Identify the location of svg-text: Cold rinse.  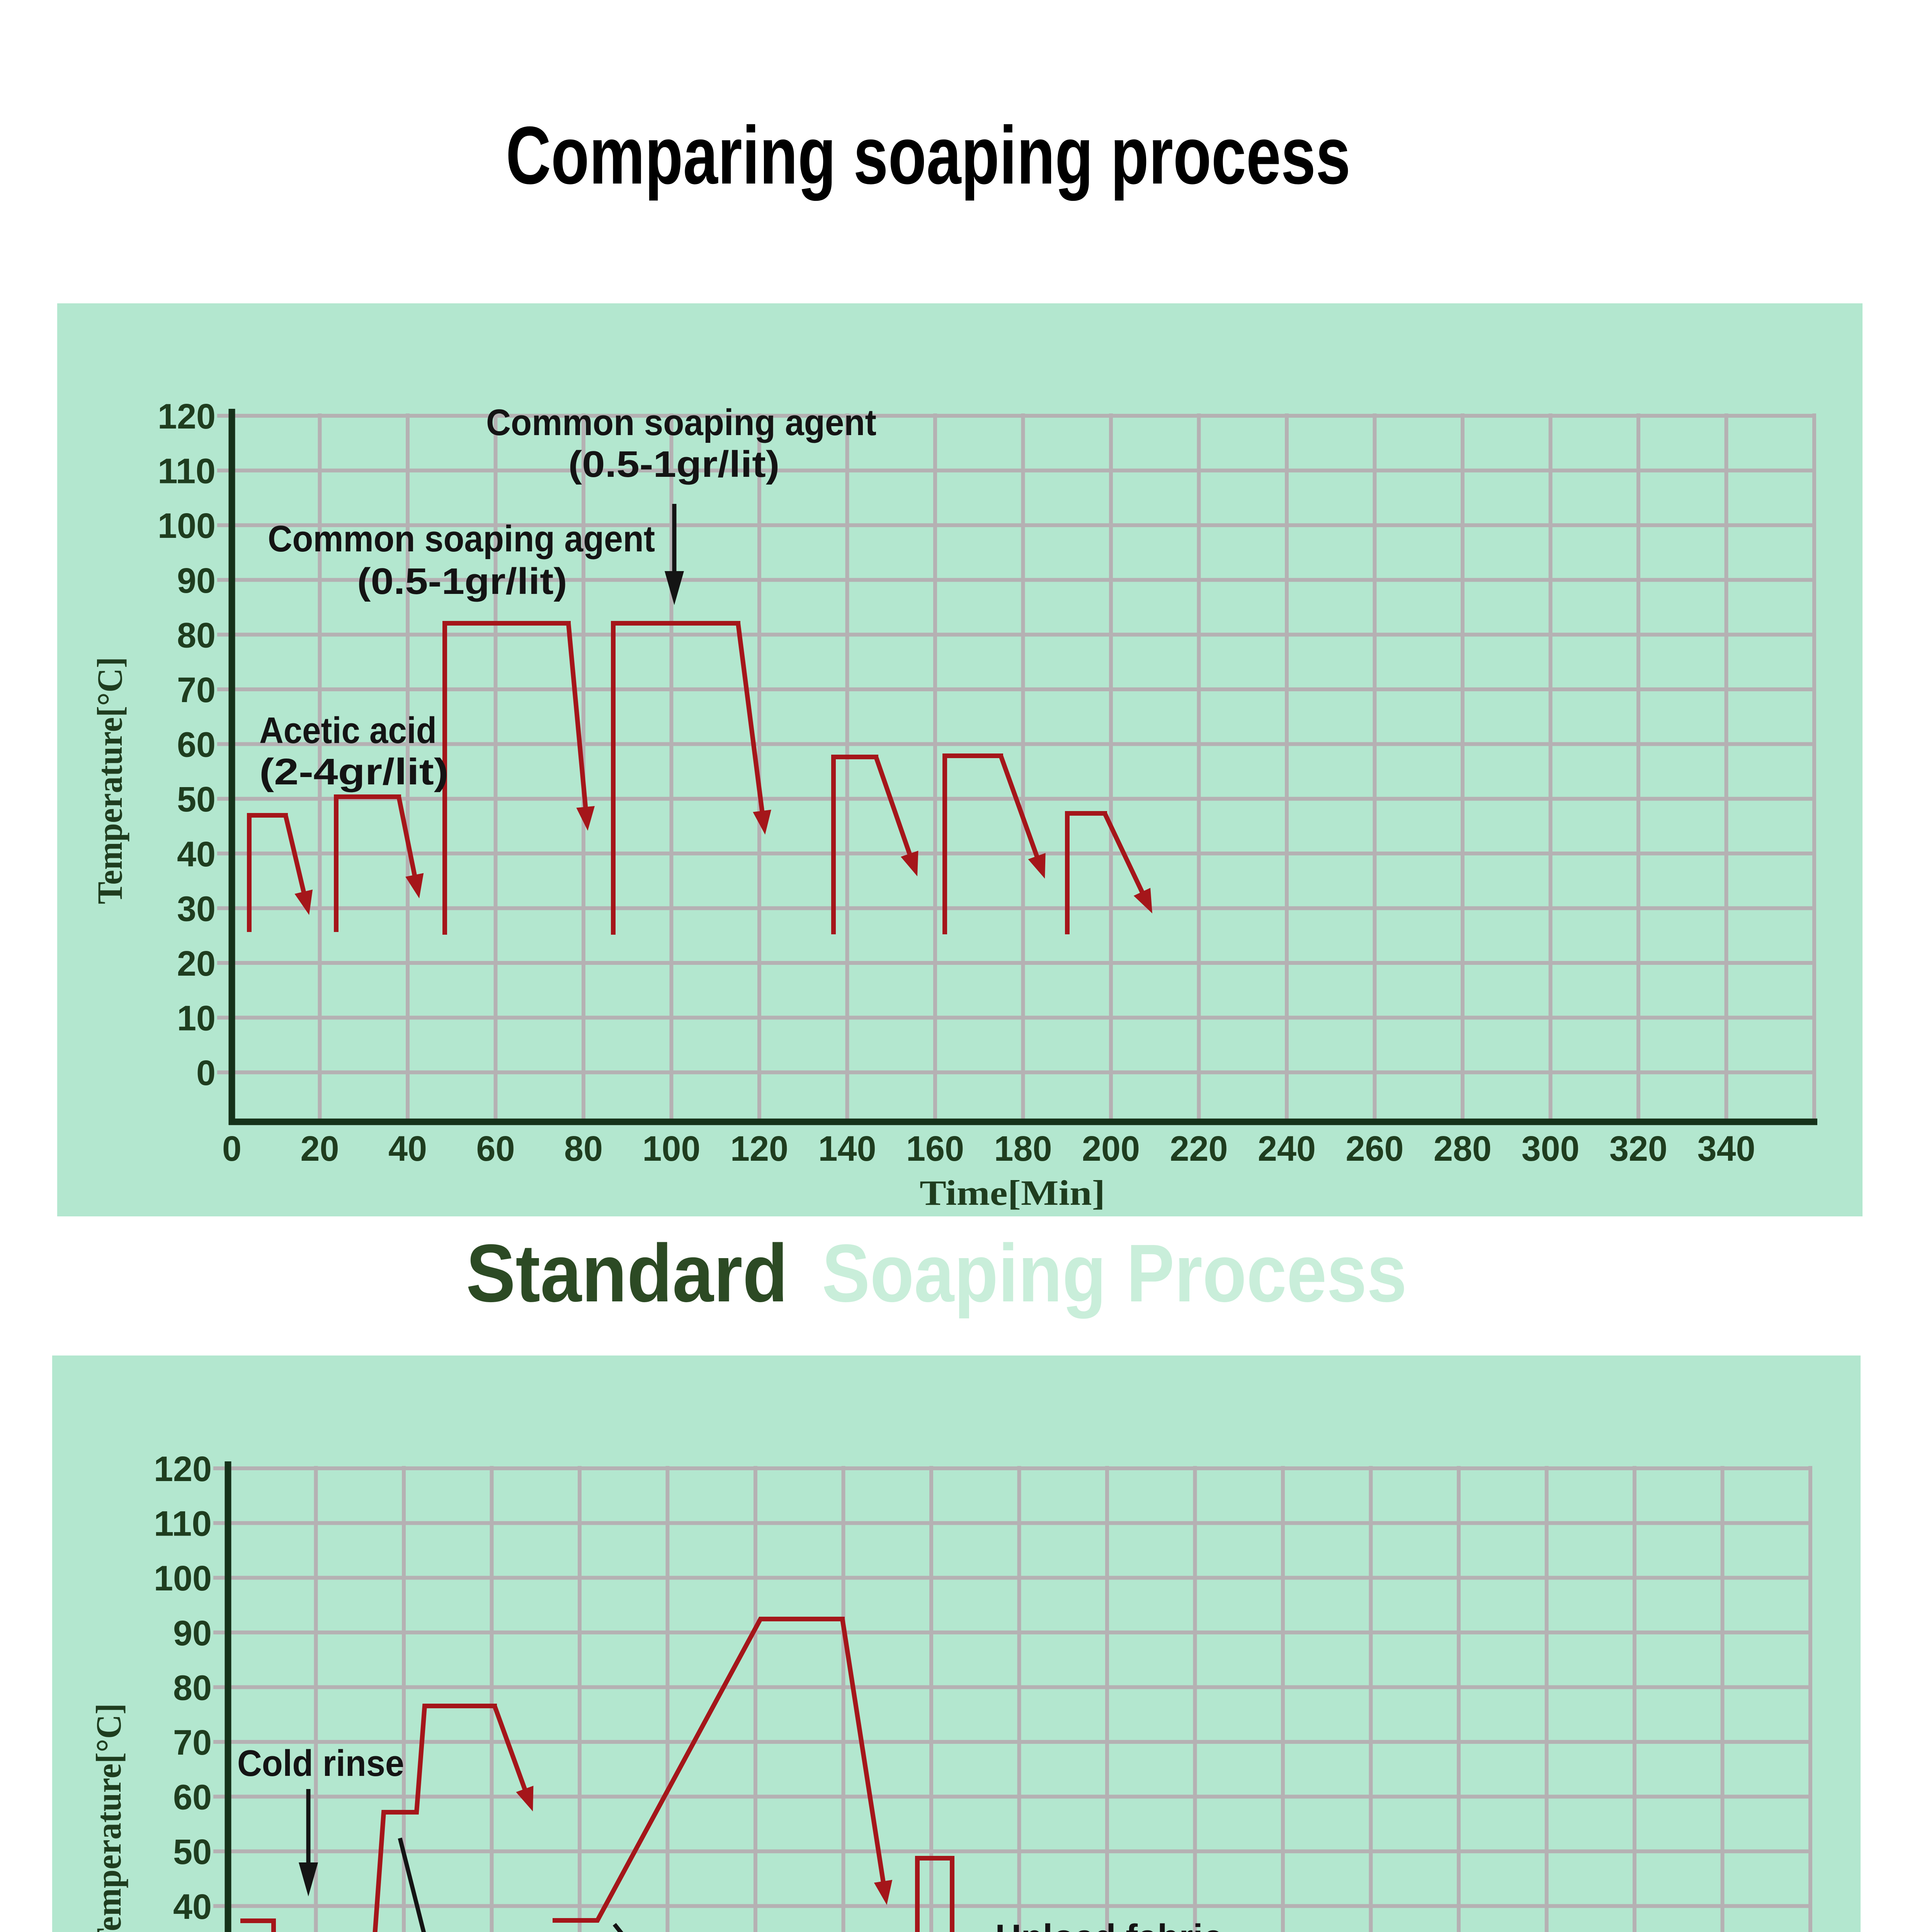
(320, 1764).